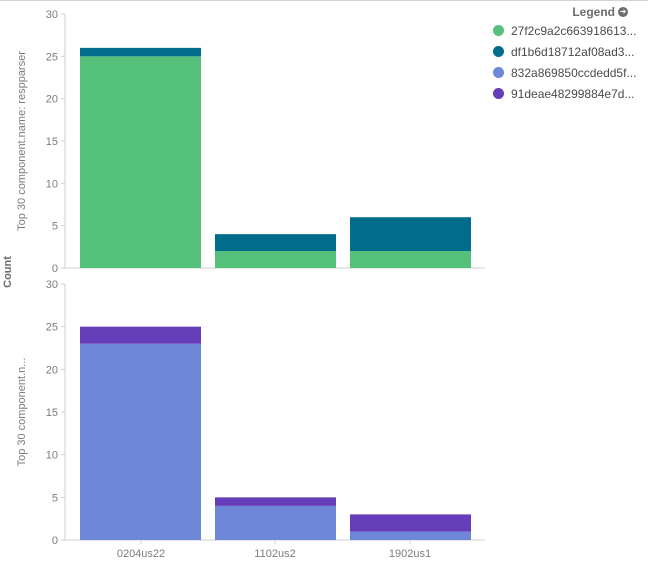 The width and height of the screenshot is (648, 564). I want to click on arrow-right-circle-icon: ➜, so click(623, 12).